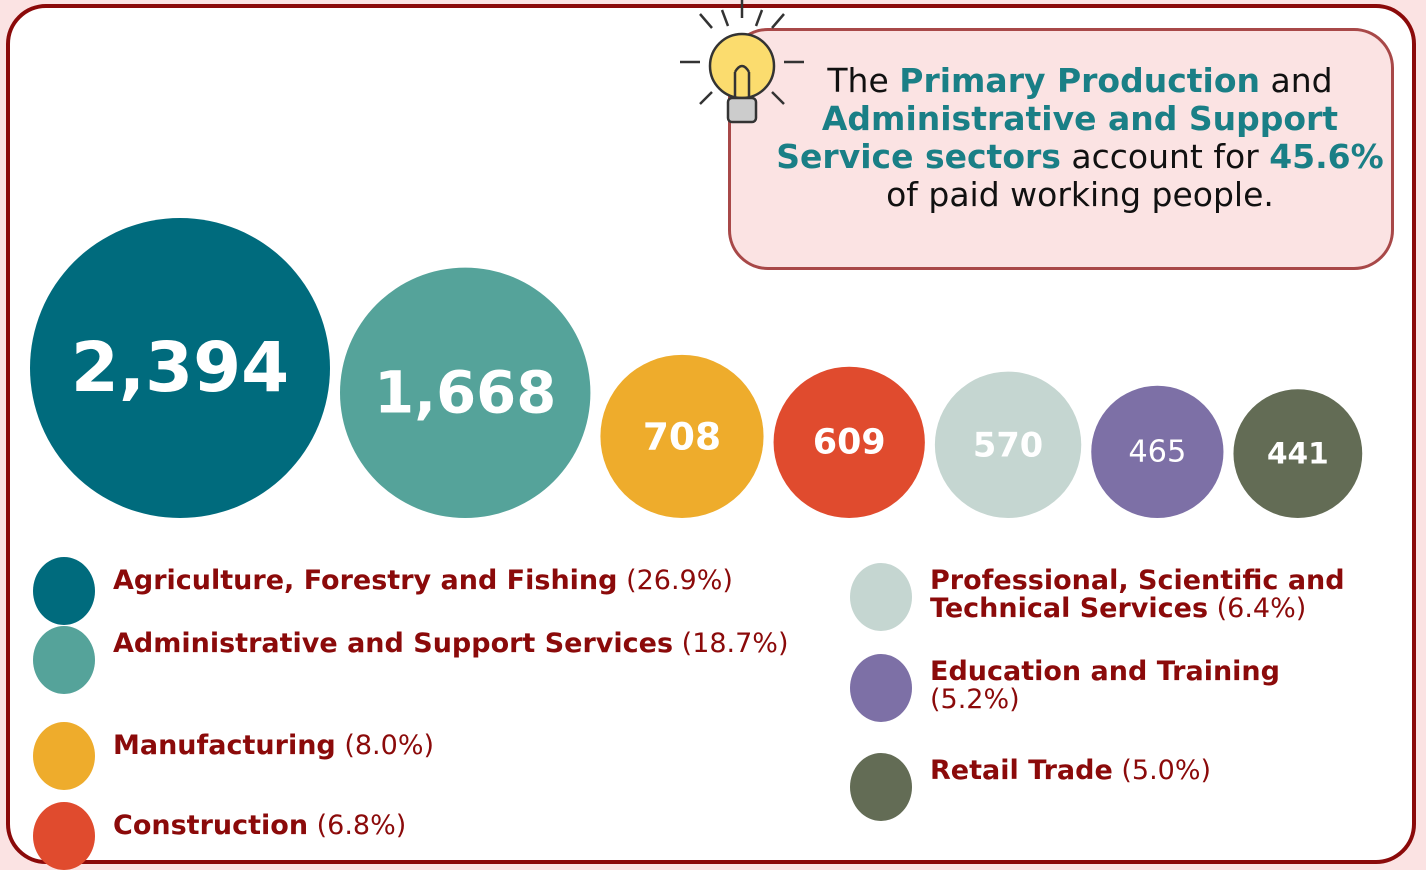 This screenshot has height=870, width=1426. Describe the element at coordinates (742, 62) in the screenshot. I see `lightbulb-icon` at that location.